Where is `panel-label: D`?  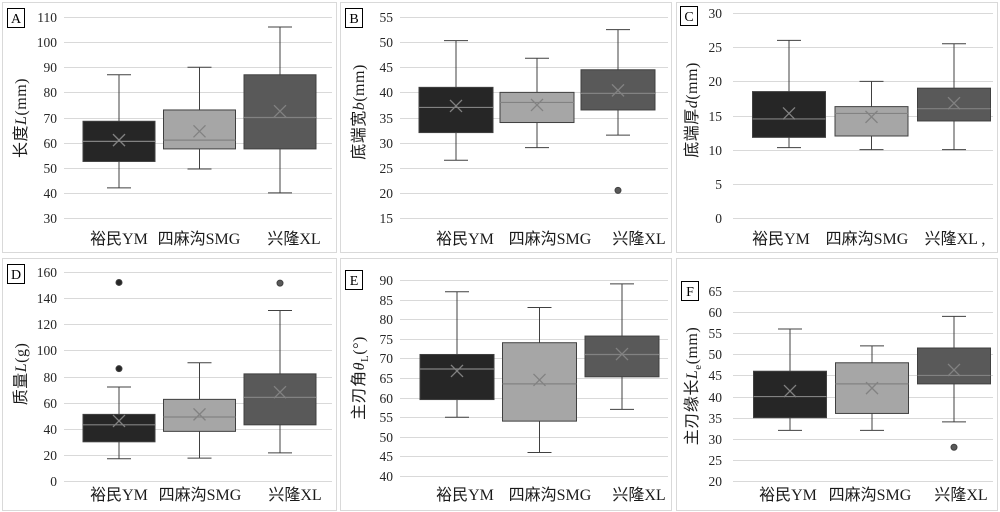 panel-label: D is located at coordinates (16, 275).